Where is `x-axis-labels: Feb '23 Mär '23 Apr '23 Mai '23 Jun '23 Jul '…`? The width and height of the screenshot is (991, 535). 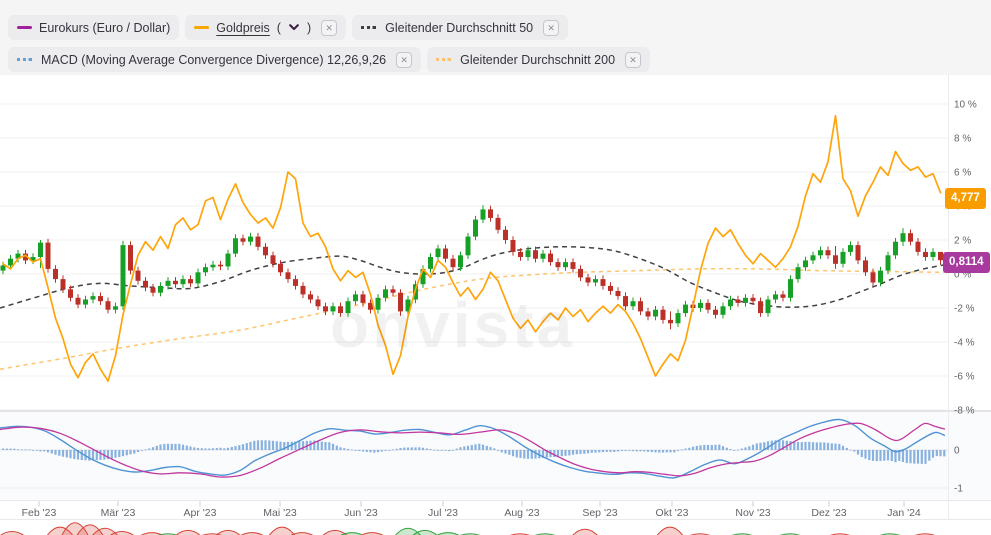 x-axis-labels: Feb '23 Mär '23 Apr '23 Mai '23 Jun '23 Jul '… is located at coordinates (471, 510).